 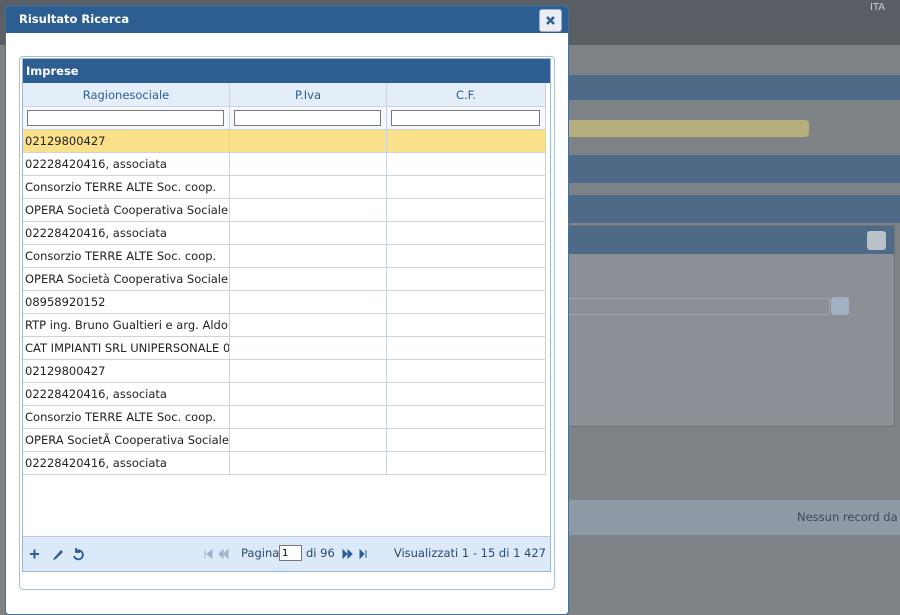 I want to click on page-input: 1, so click(x=290, y=553).